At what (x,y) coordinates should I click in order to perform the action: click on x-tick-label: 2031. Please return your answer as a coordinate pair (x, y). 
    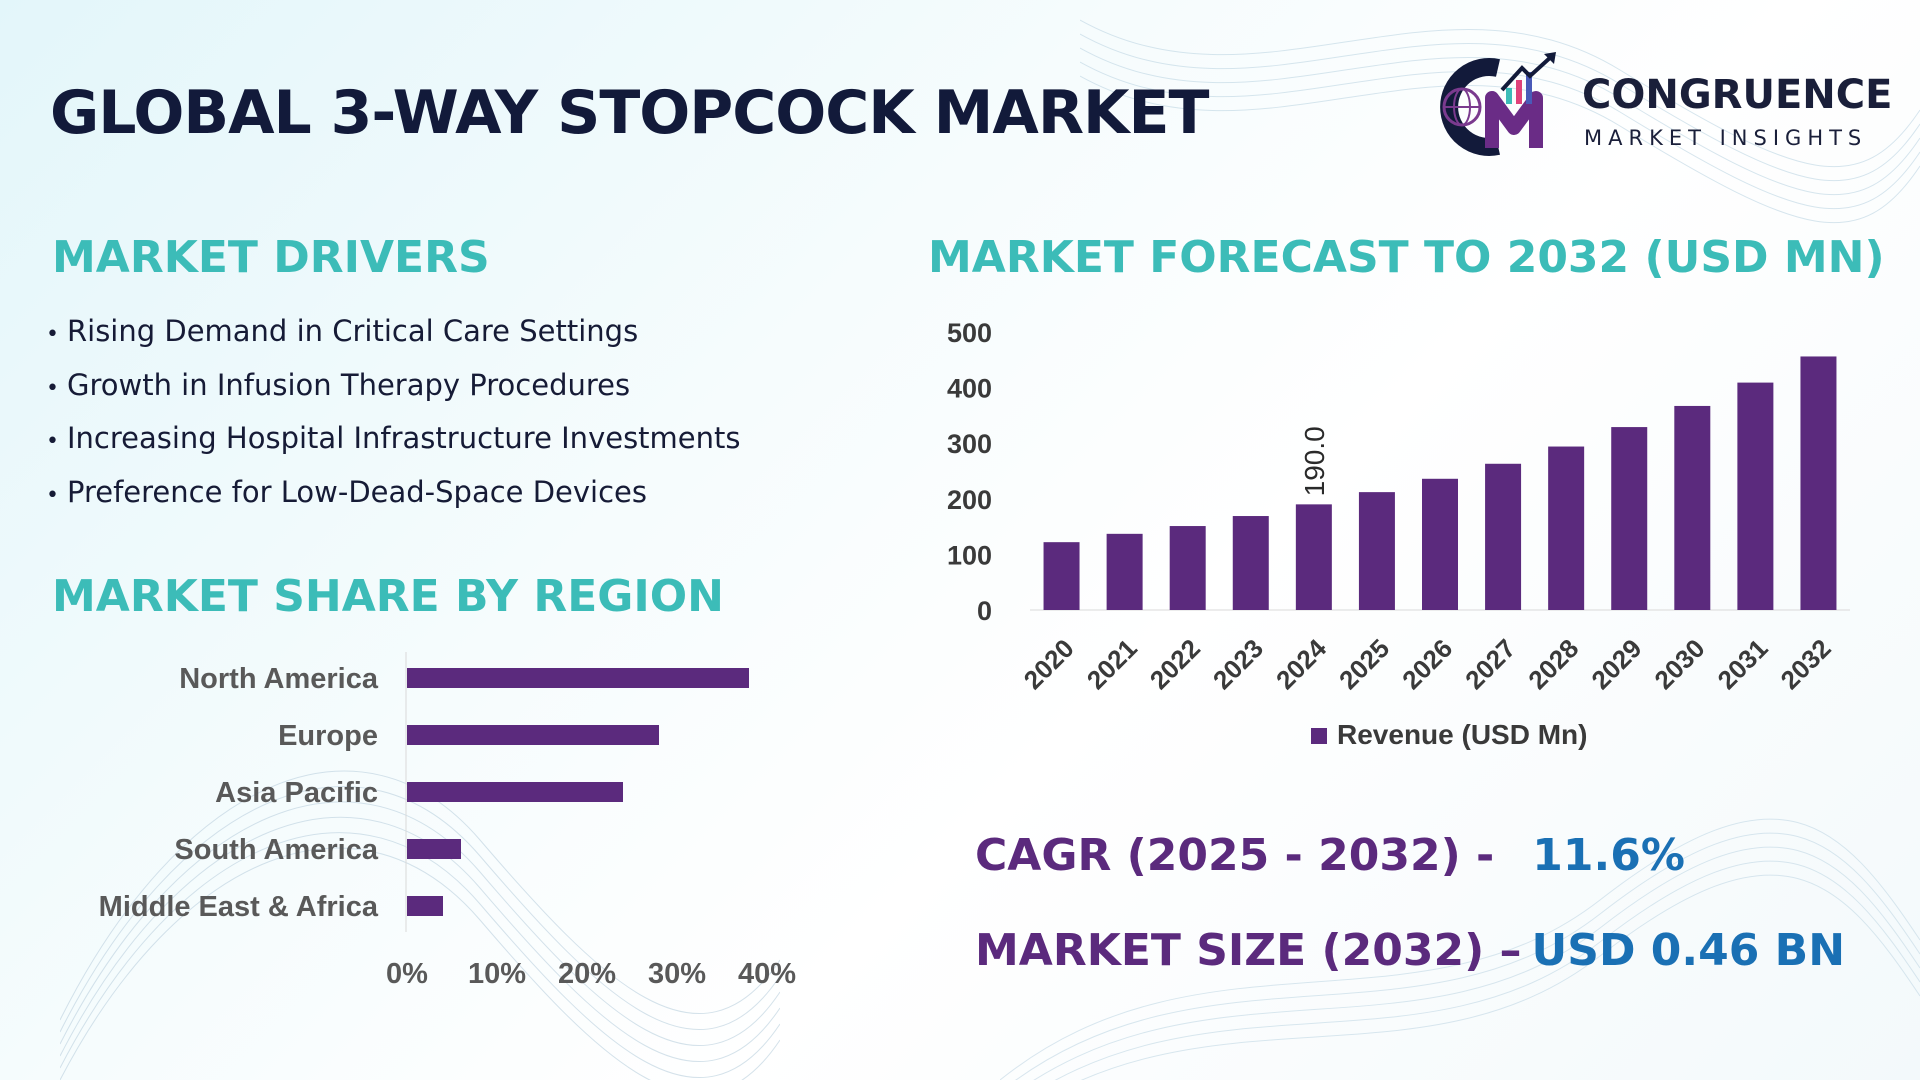
    Looking at the image, I should click on (1743, 664).